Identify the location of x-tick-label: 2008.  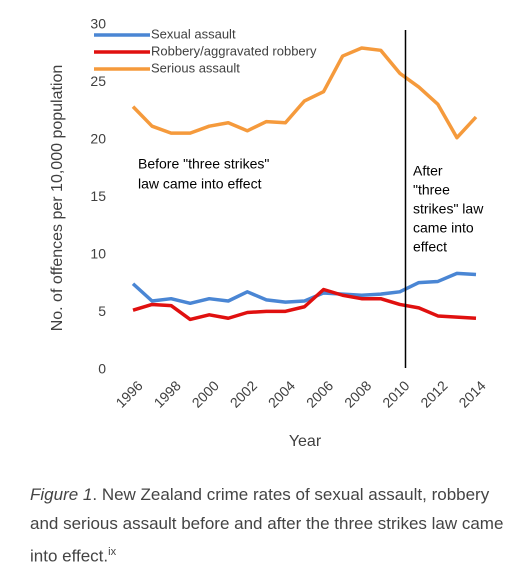
(357, 393).